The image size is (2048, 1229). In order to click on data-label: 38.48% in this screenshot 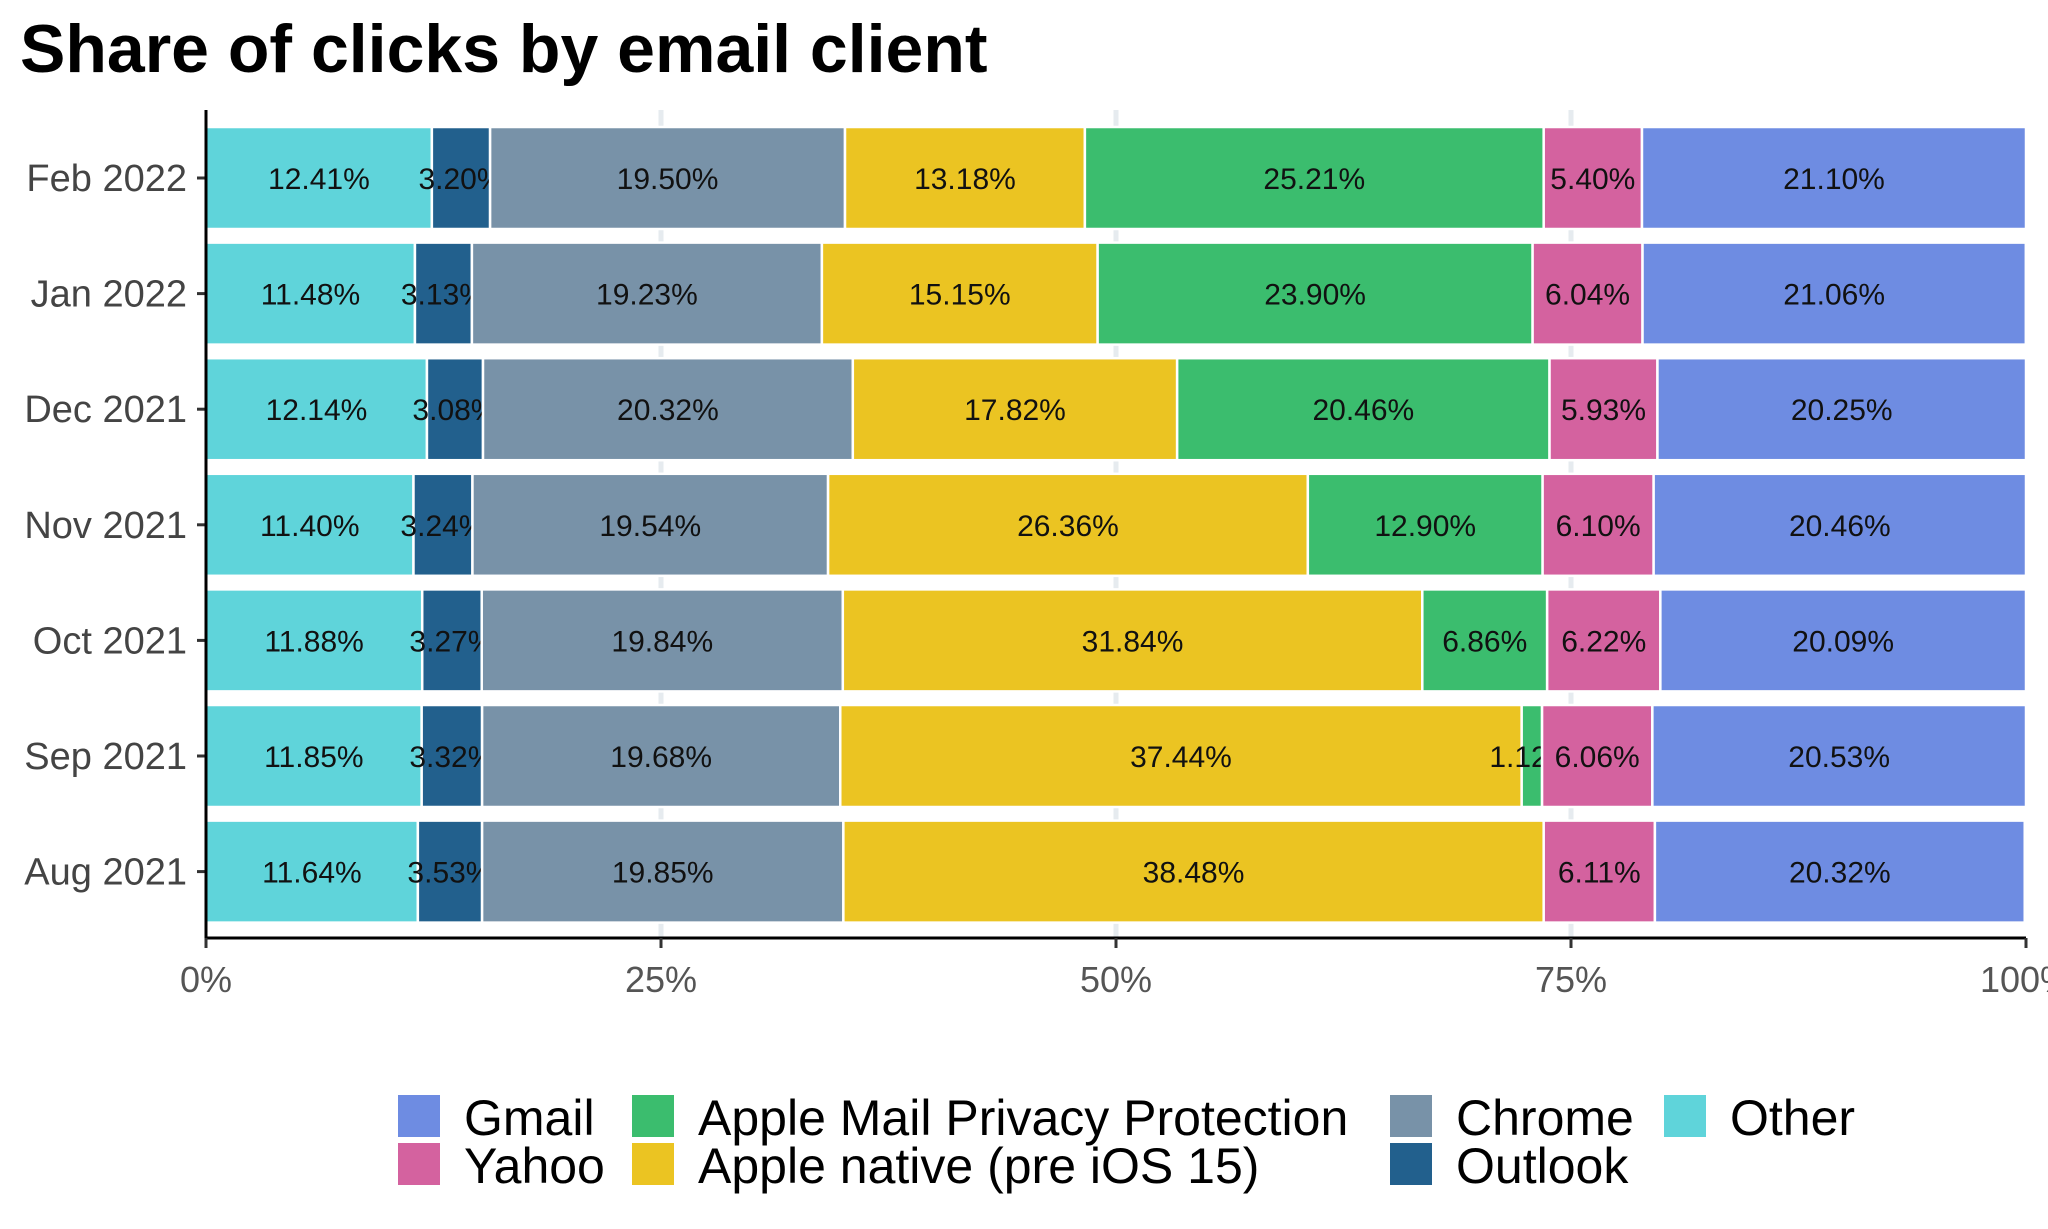, I will do `click(1194, 873)`.